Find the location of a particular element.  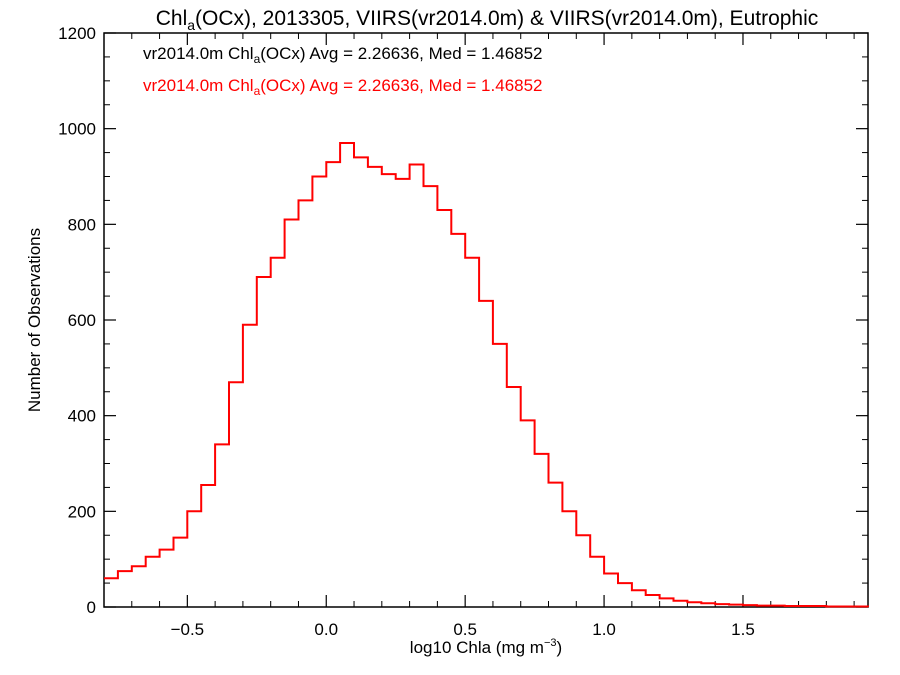

y-tick-label: 200 is located at coordinates (82, 511).